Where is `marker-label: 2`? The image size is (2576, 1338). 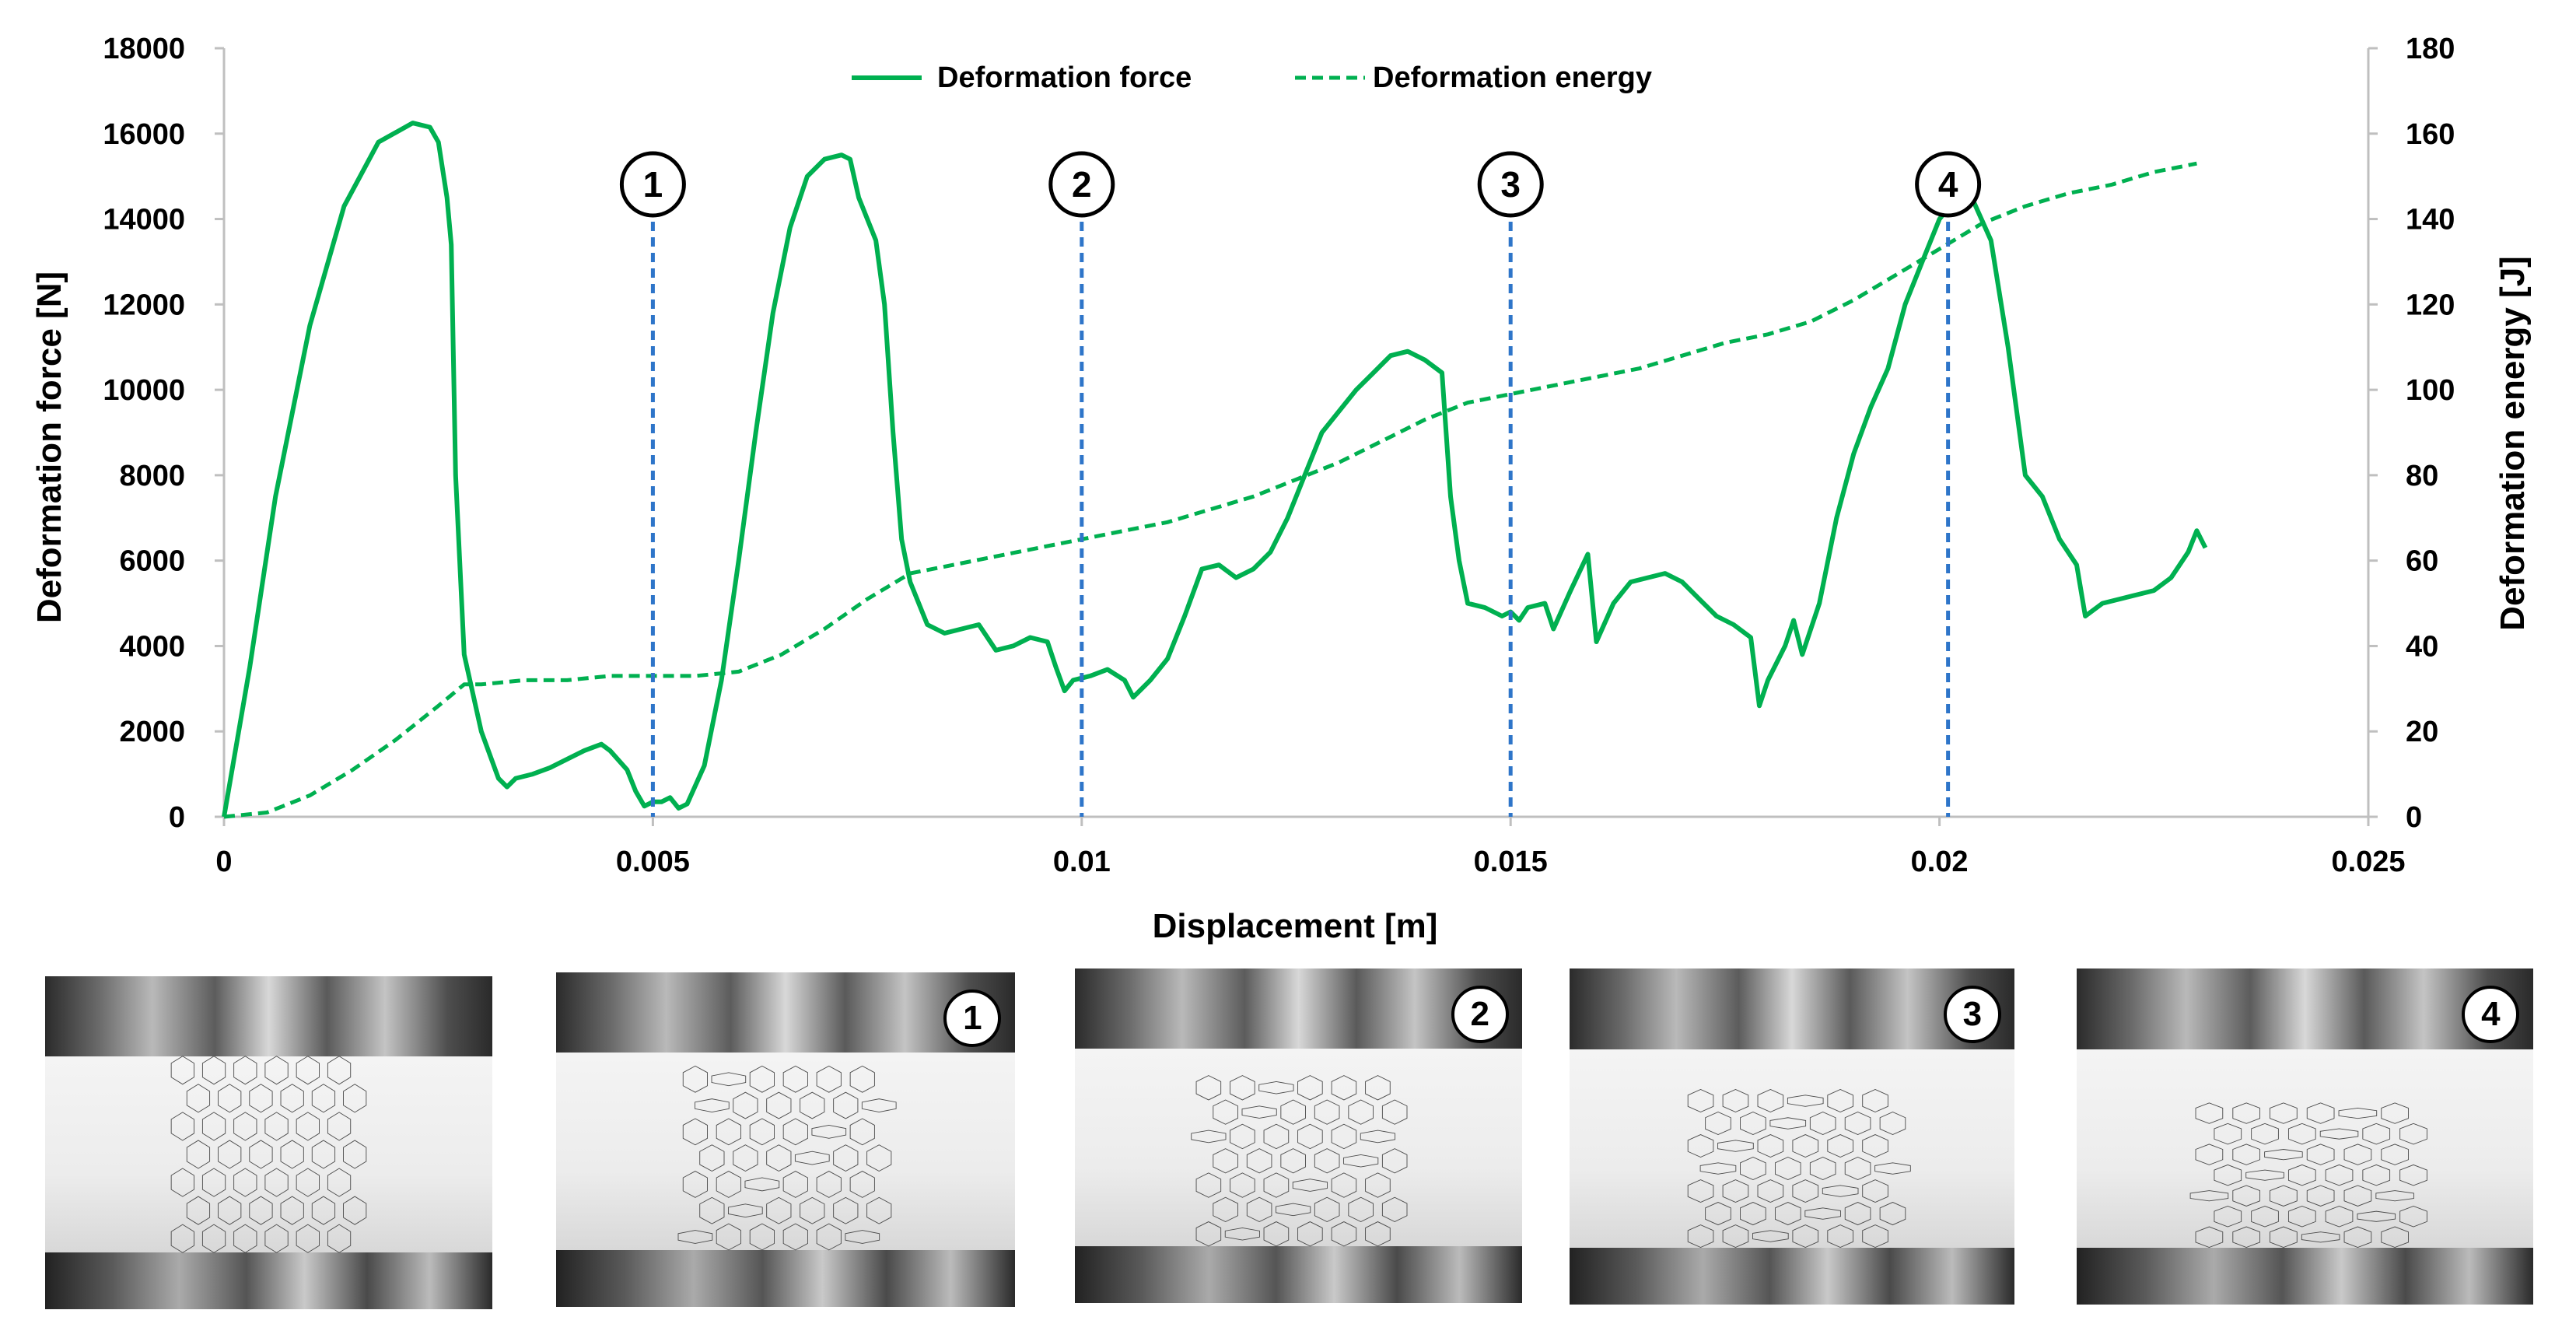 marker-label: 2 is located at coordinates (1082, 184).